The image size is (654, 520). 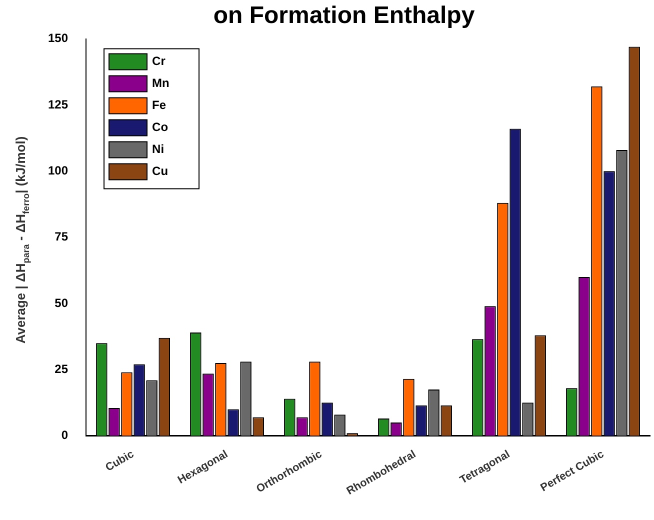 I want to click on x-tick-label: Cubic, so click(x=120, y=461).